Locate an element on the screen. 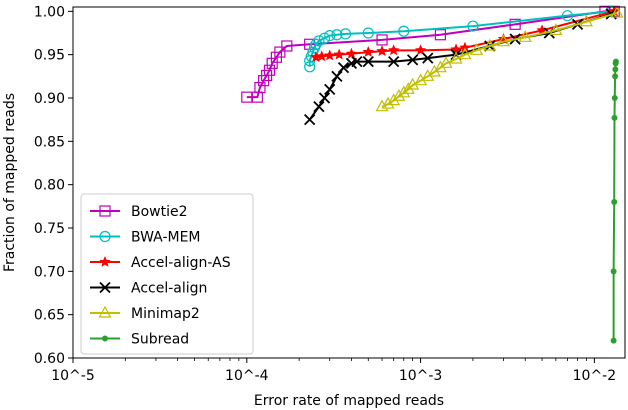  y-tick-label: 0.95 is located at coordinates (49, 56).